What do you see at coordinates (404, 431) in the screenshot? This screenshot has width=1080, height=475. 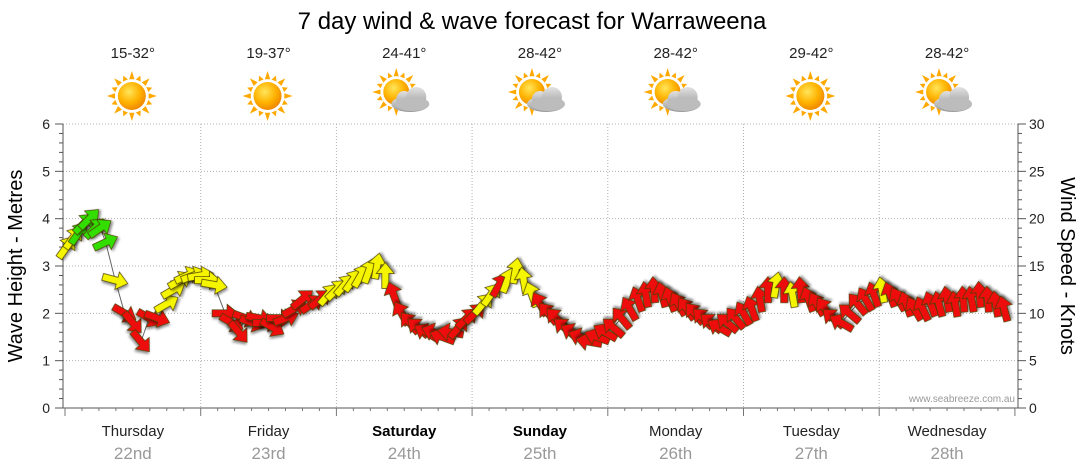 I see `day-label: Saturday` at bounding box center [404, 431].